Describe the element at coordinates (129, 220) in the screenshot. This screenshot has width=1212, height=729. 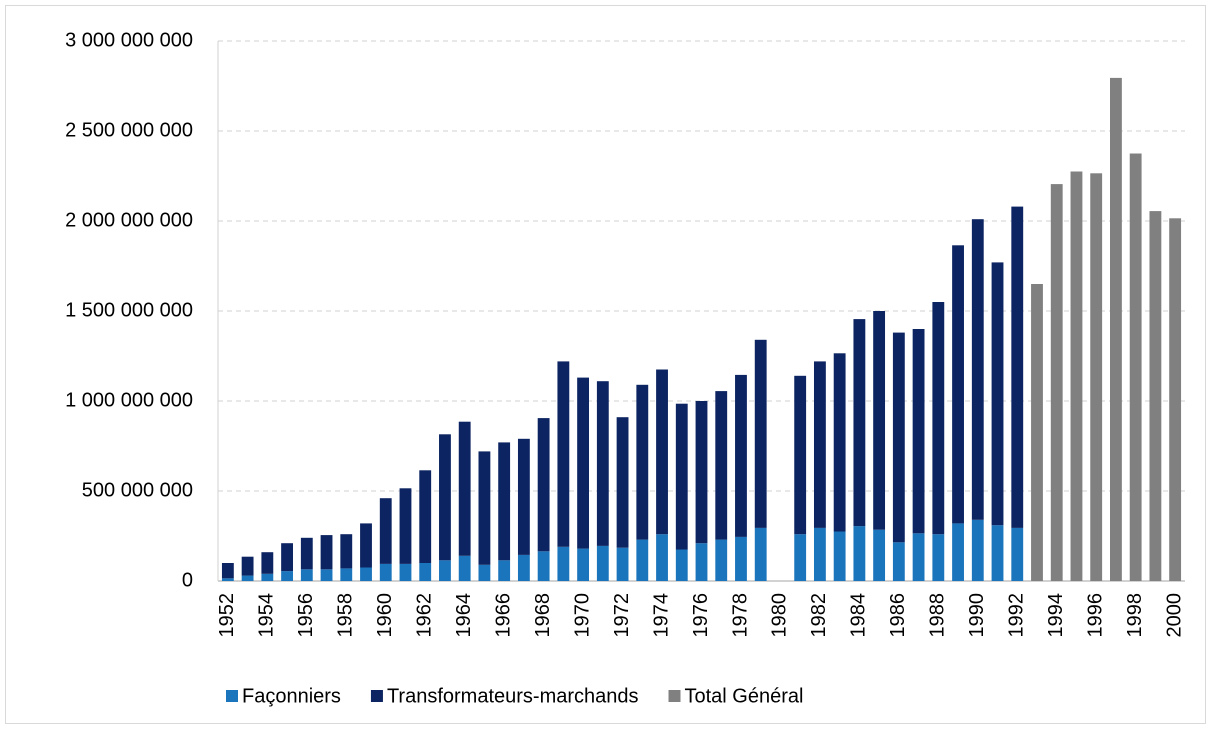
I see `y-tick-label: 2 000 000 000` at that location.